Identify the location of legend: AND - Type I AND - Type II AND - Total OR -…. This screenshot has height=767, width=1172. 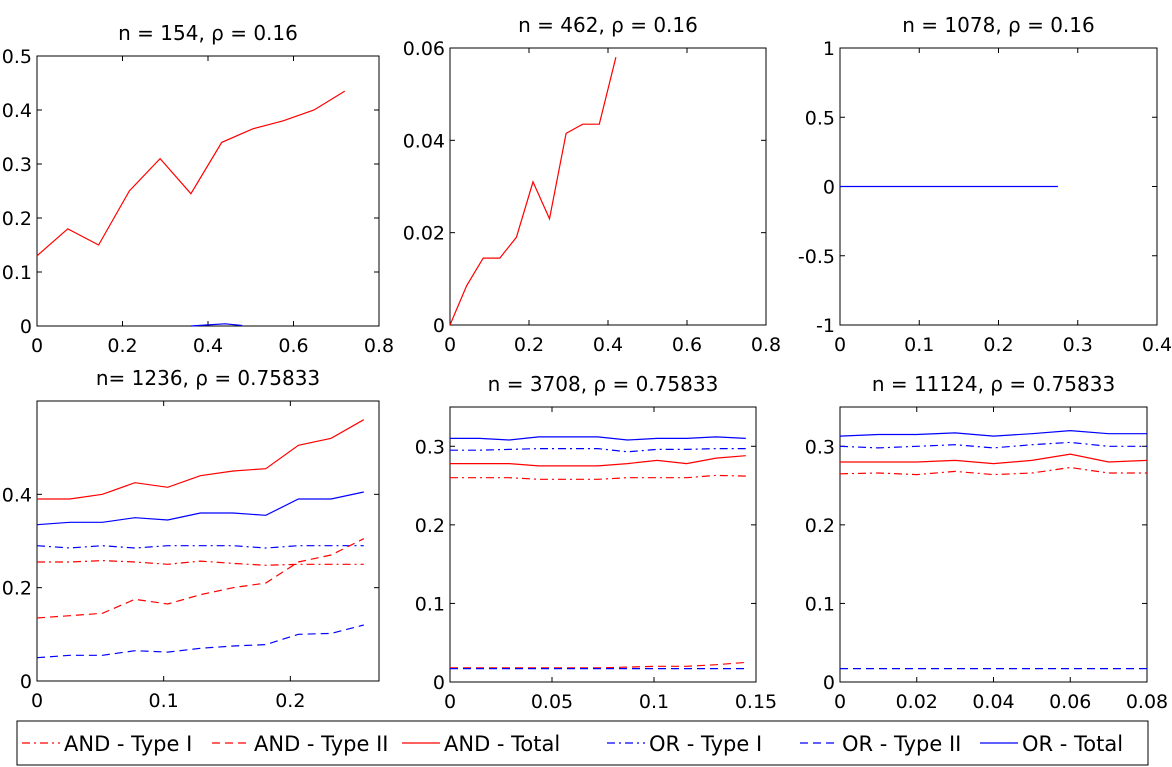
(582, 743).